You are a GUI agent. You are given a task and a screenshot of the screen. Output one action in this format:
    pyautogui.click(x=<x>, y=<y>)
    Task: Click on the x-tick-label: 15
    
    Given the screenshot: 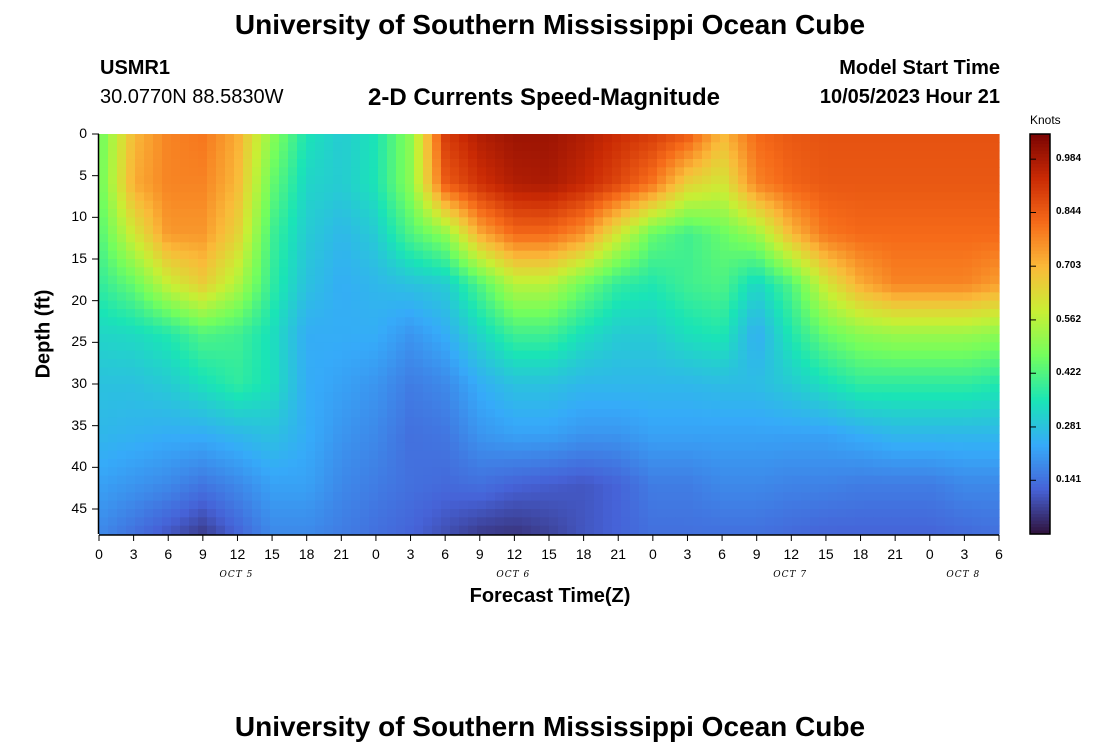 What is the action you would take?
    pyautogui.click(x=272, y=554)
    